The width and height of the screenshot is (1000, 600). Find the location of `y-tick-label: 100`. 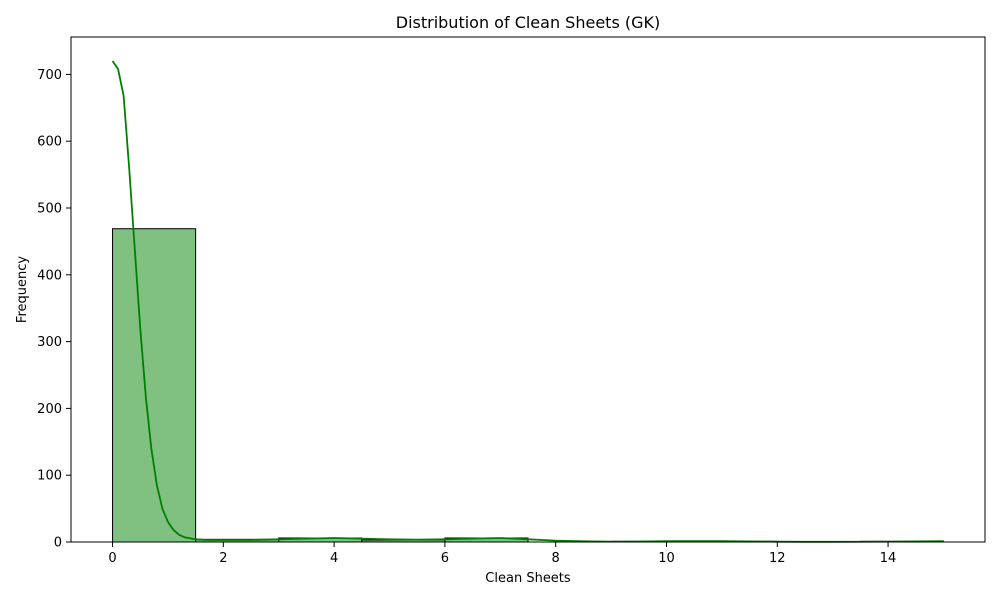

y-tick-label: 100 is located at coordinates (49, 476).